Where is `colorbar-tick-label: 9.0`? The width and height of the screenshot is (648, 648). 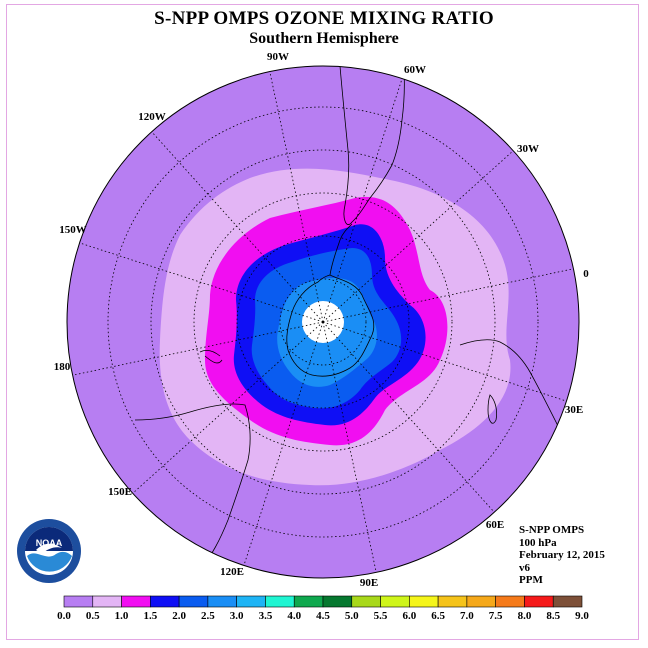
colorbar-tick-label: 9.0 is located at coordinates (582, 616).